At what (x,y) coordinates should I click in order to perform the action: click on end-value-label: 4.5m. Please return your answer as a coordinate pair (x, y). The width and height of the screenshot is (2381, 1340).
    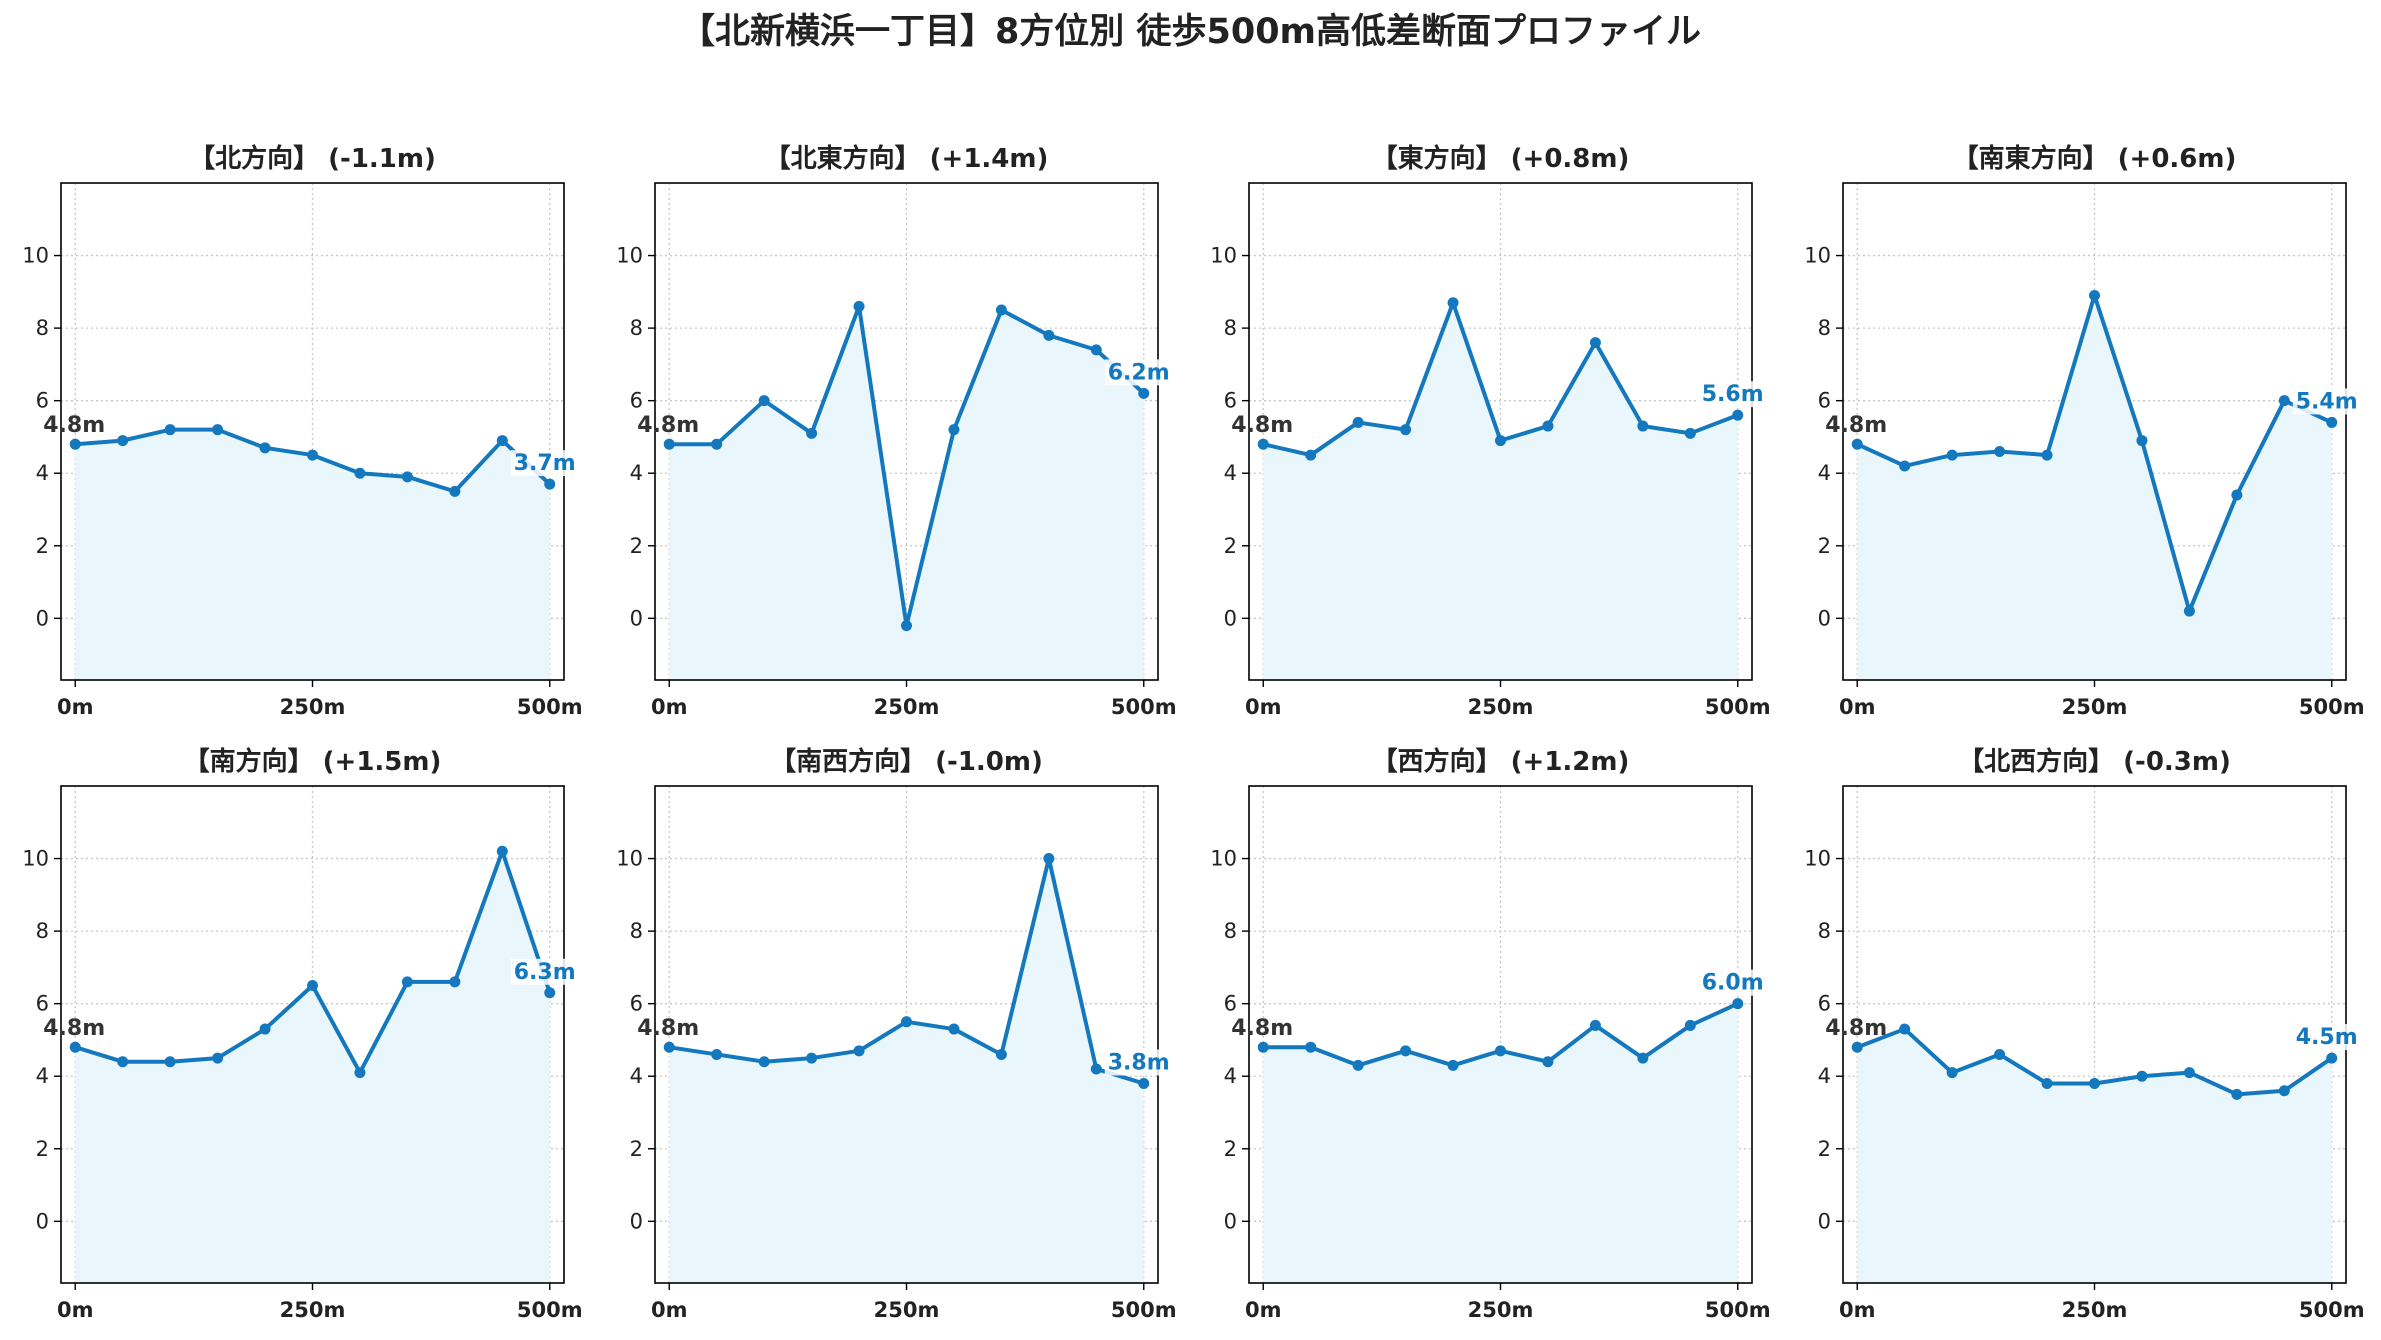
    Looking at the image, I should click on (2327, 1037).